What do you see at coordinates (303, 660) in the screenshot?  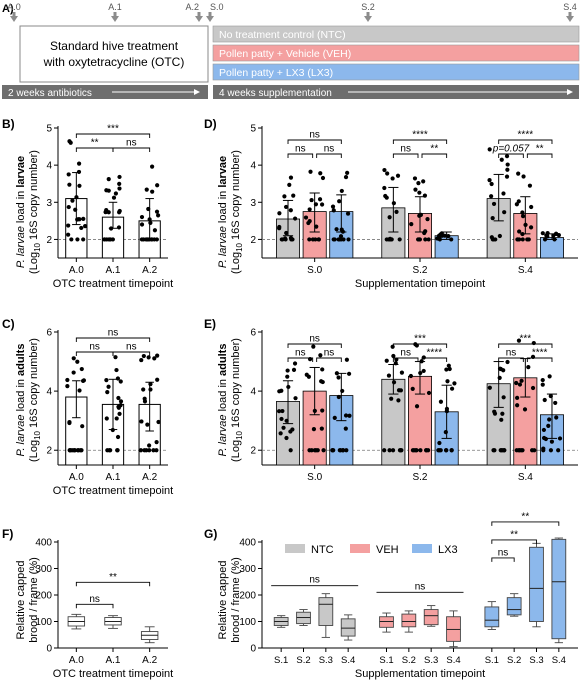 I see `x-tick-label: S.2` at bounding box center [303, 660].